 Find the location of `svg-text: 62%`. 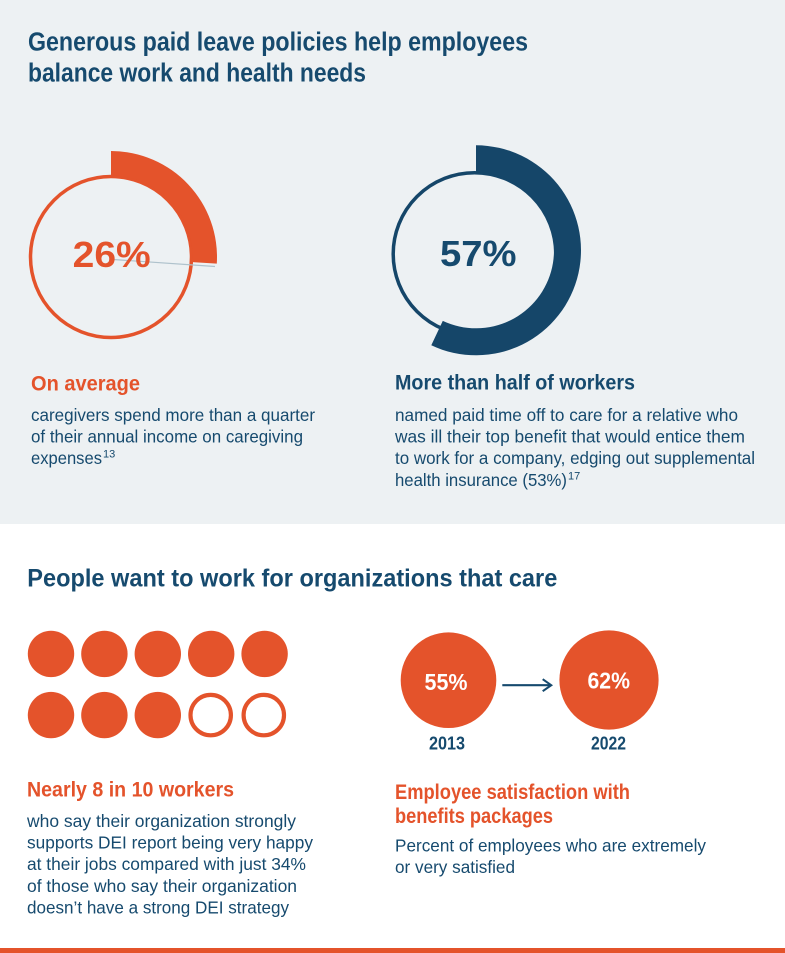

svg-text: 62% is located at coordinates (609, 681).